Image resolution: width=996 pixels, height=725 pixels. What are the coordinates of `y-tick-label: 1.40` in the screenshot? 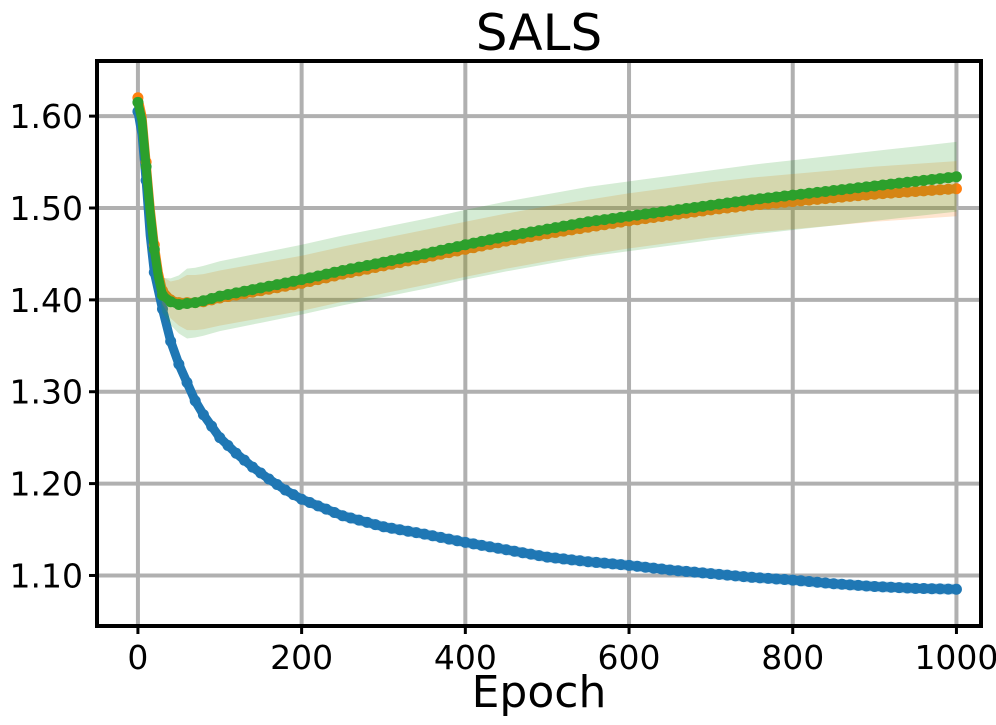 It's located at (46, 300).